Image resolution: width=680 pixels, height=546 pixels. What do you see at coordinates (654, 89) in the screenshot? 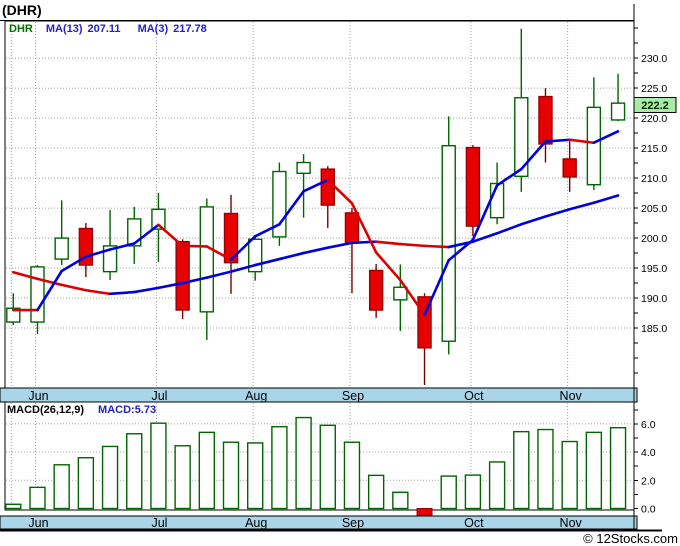
I see `price-axis-label: 225.0` at bounding box center [654, 89].